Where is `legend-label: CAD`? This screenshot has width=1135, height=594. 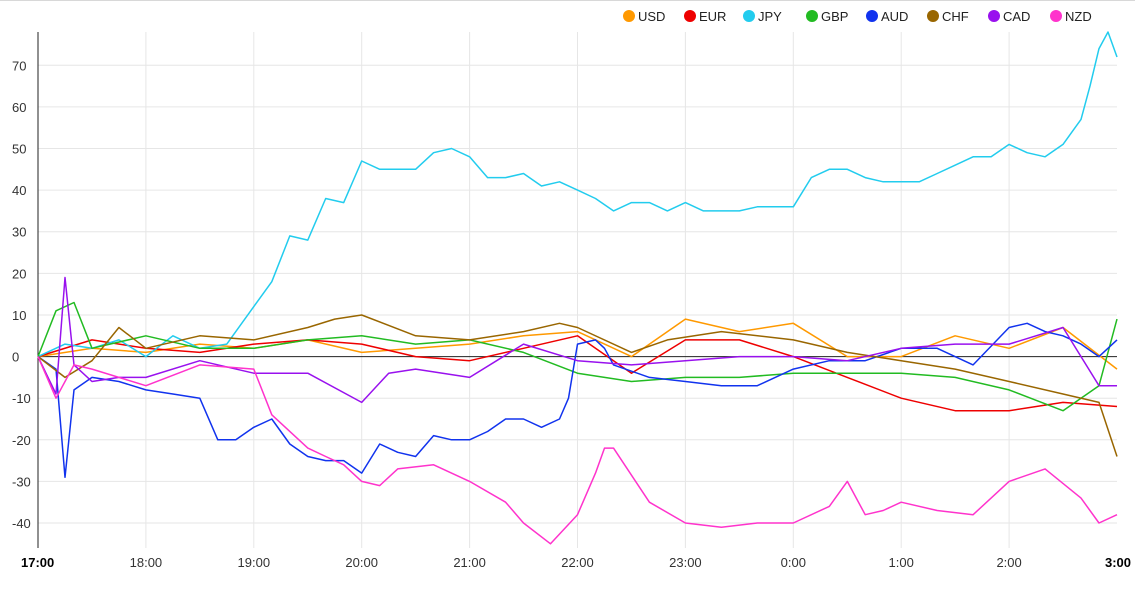
legend-label: CAD is located at coordinates (1016, 16).